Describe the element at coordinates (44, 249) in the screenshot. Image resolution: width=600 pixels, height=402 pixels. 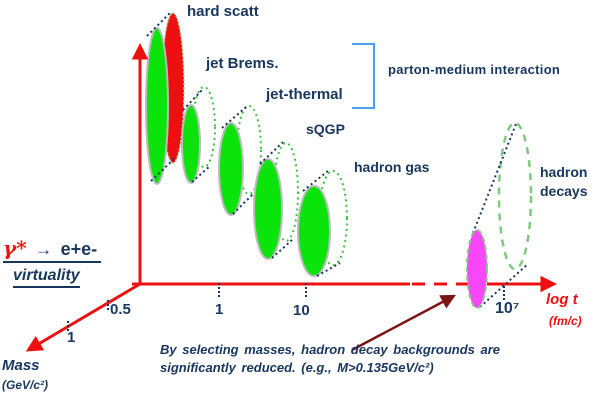
I see `arrow-symbol: →` at that location.